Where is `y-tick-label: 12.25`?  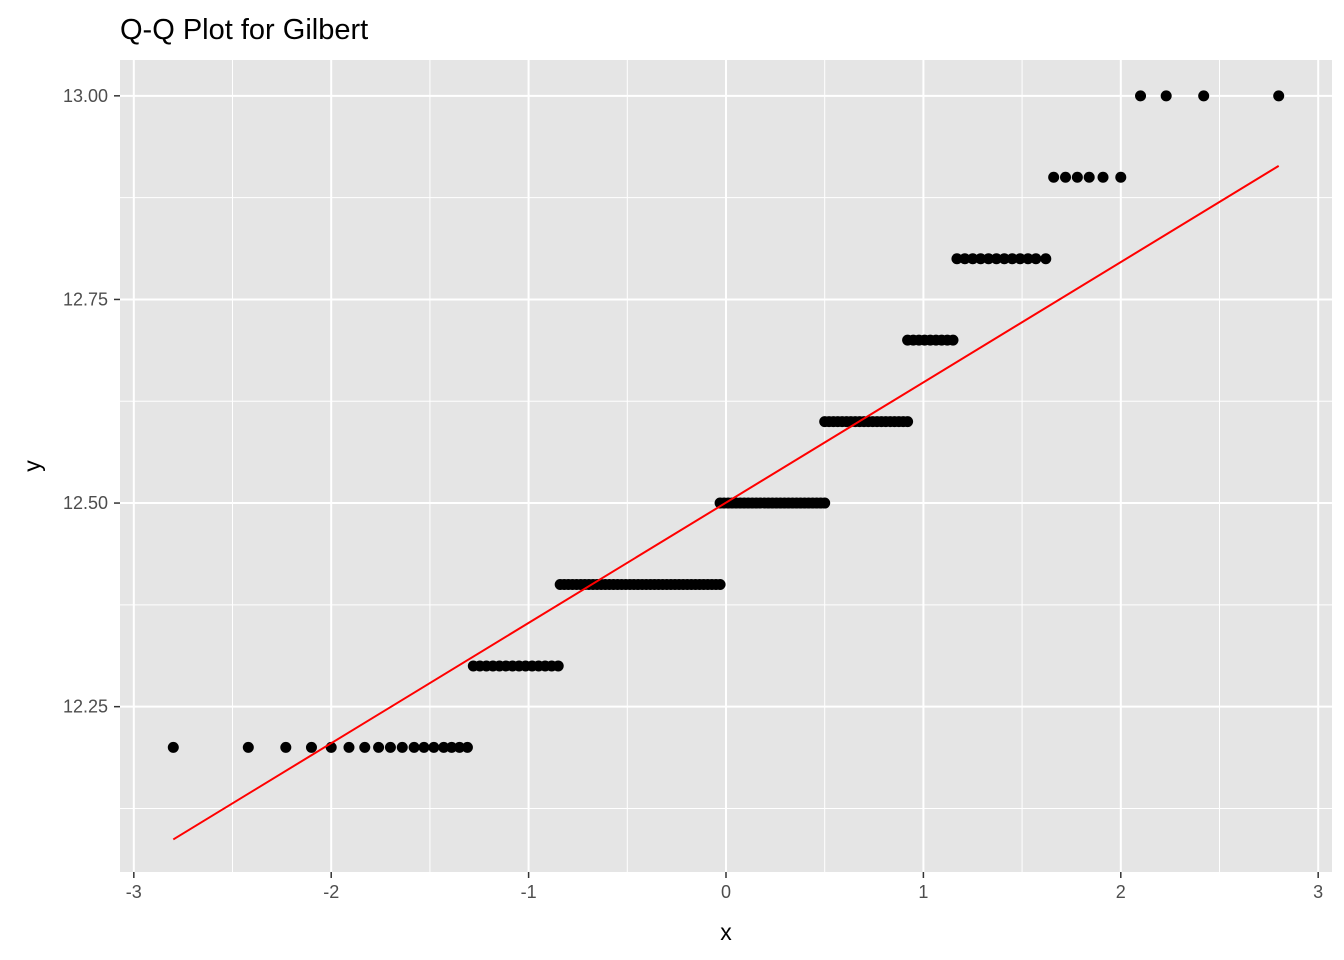 y-tick-label: 12.25 is located at coordinates (85, 707).